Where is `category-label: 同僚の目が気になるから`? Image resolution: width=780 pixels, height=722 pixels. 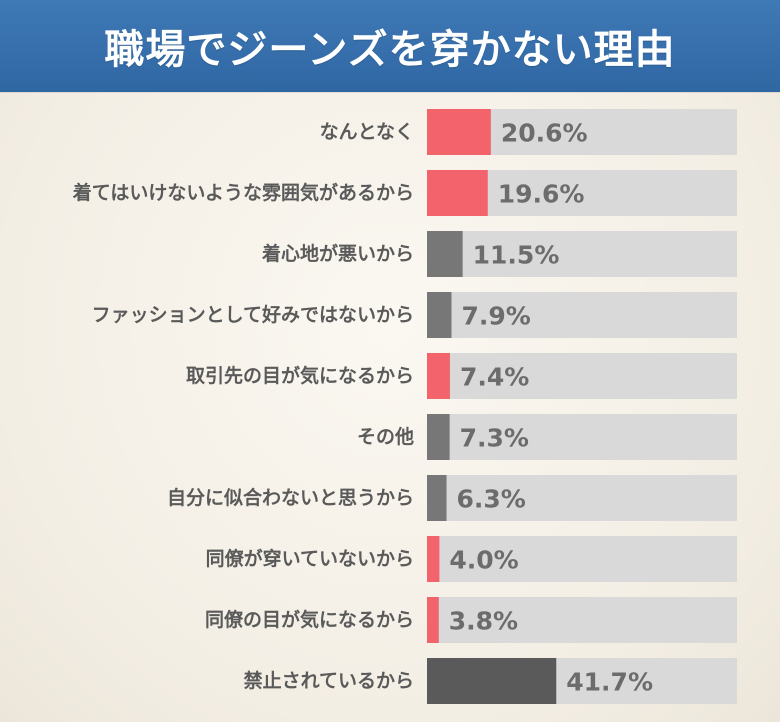 category-label: 同僚の目が気になるから is located at coordinates (309, 619).